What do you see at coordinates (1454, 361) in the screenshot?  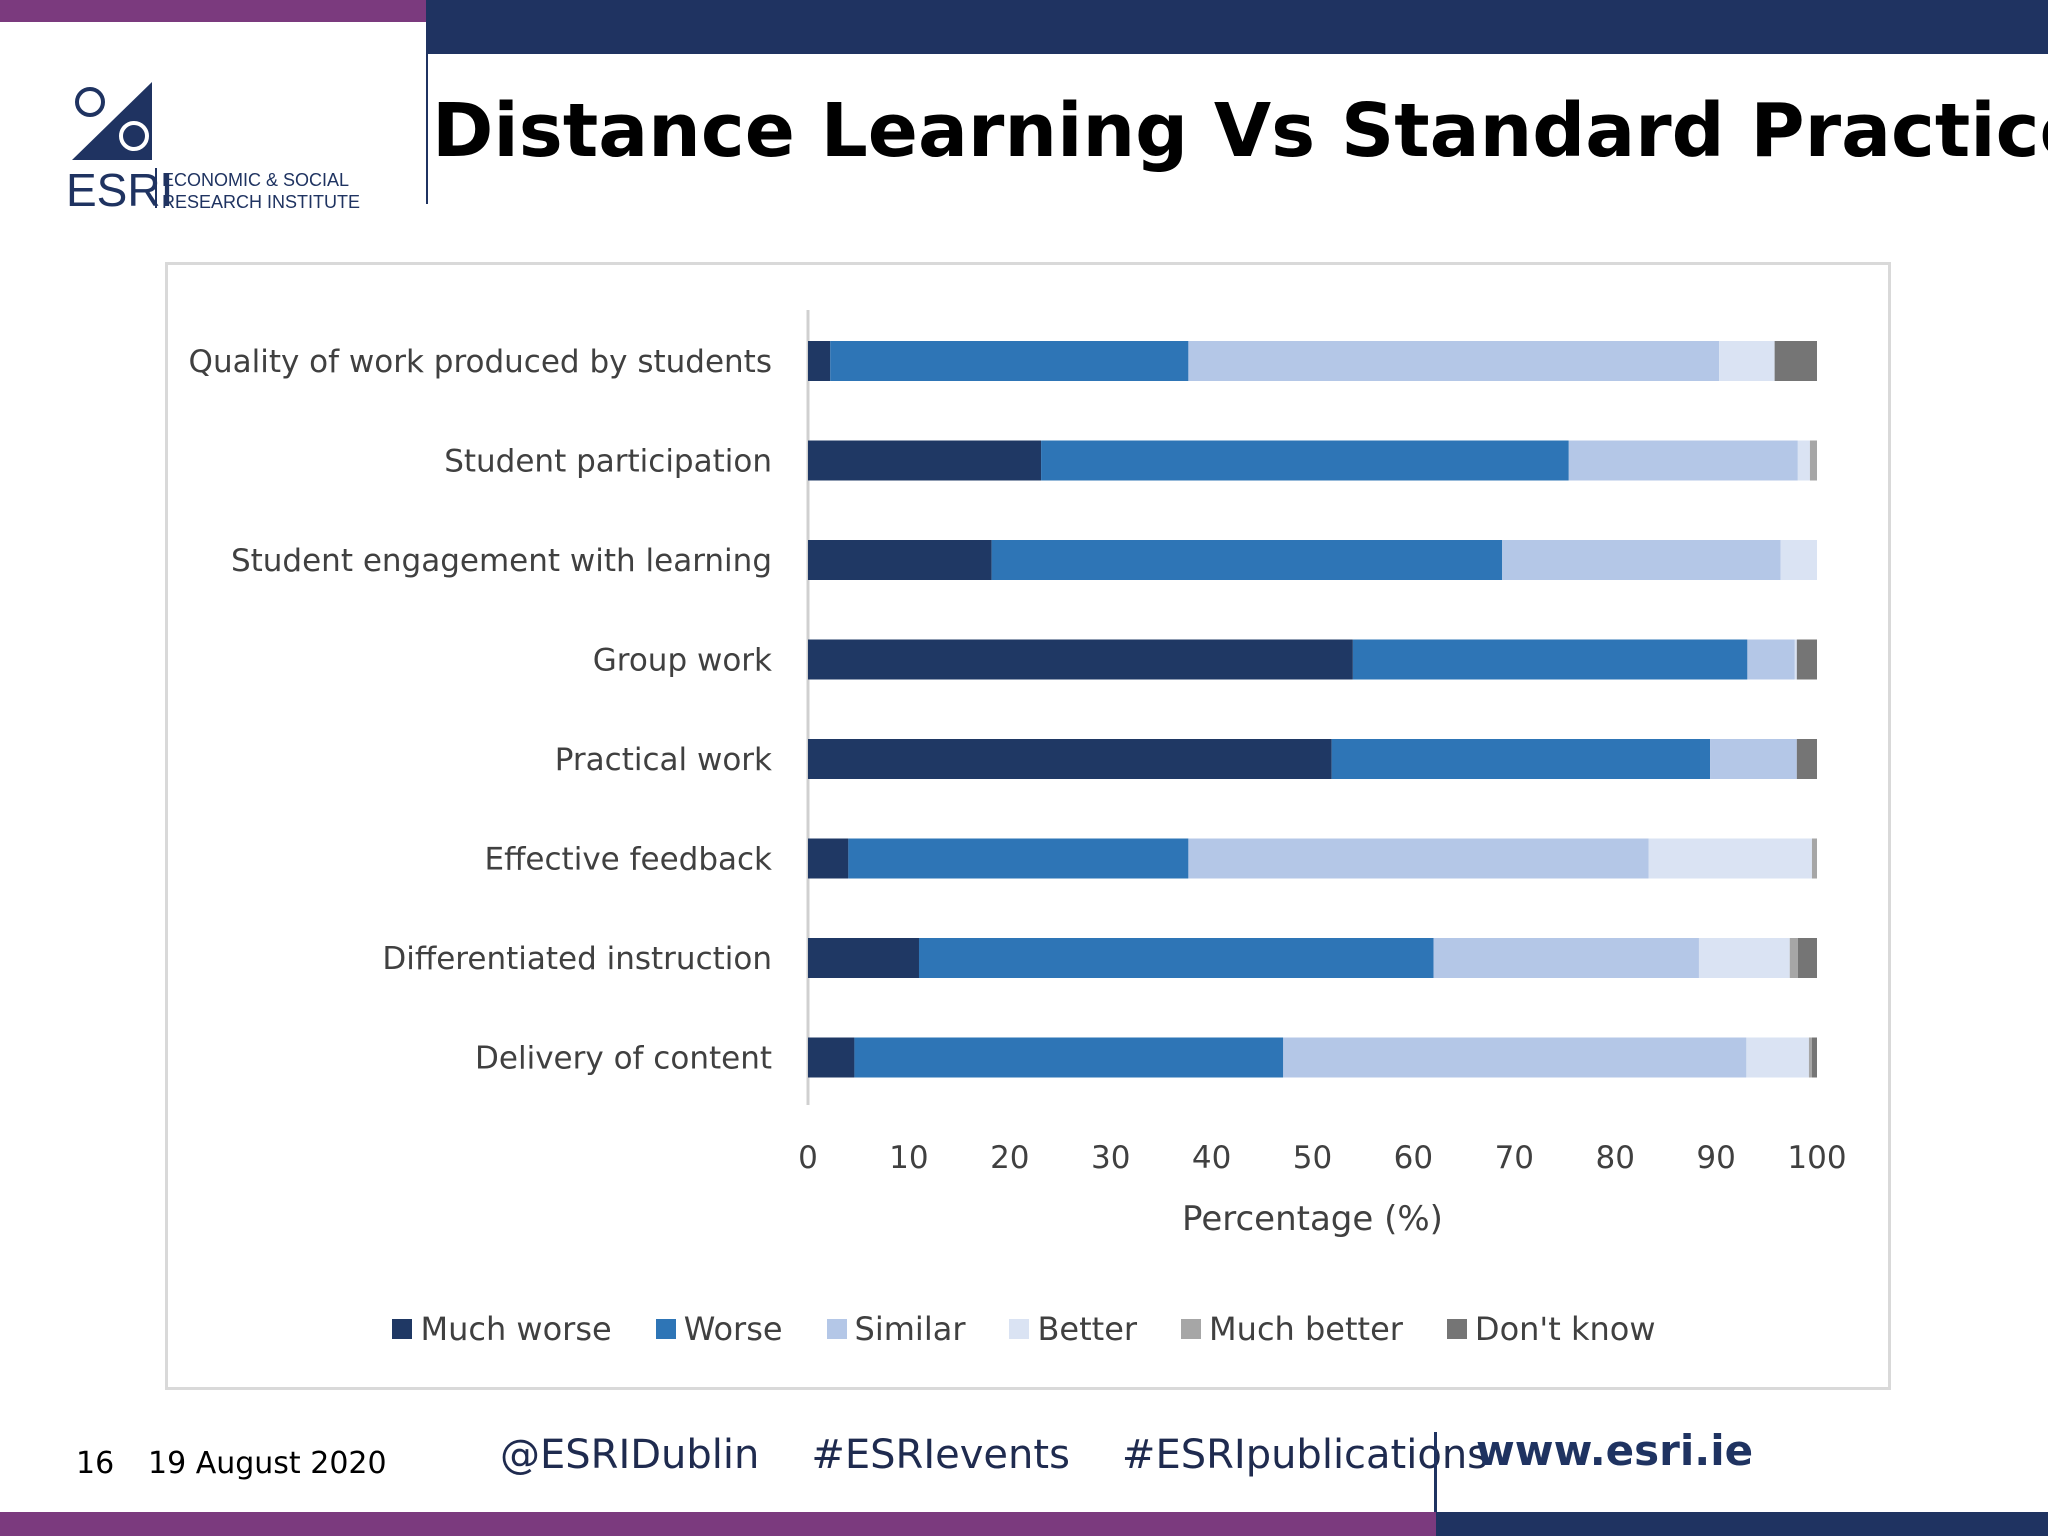 I see `bar-quality-of-work-produced-by-students-similar` at bounding box center [1454, 361].